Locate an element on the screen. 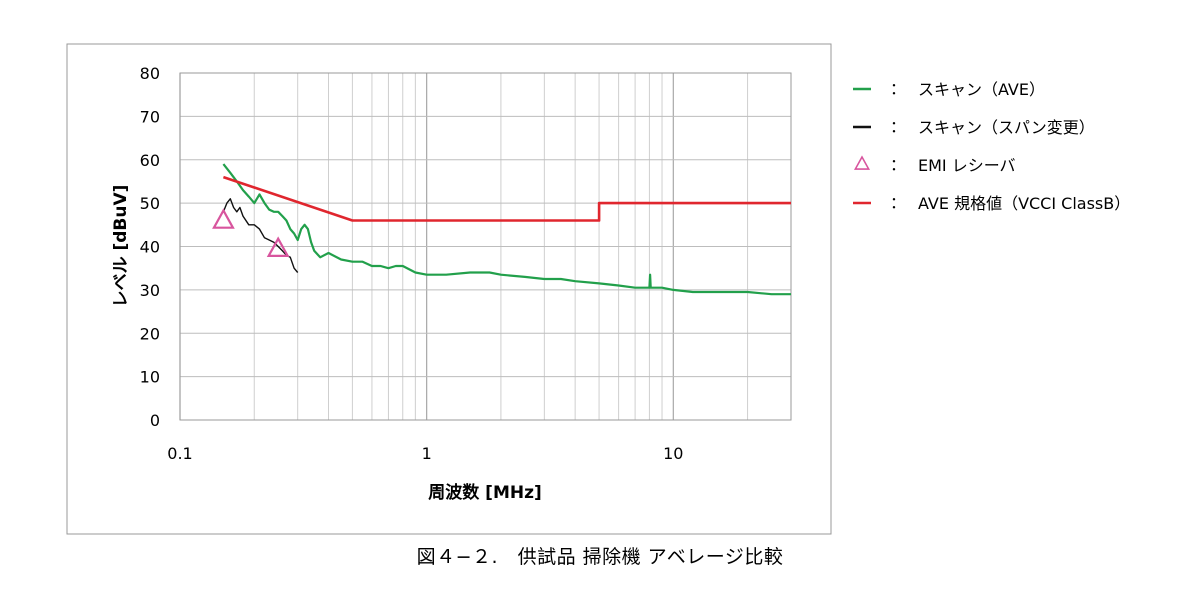 The height and width of the screenshot is (606, 1200). y-tick-label: 80 is located at coordinates (150, 73).